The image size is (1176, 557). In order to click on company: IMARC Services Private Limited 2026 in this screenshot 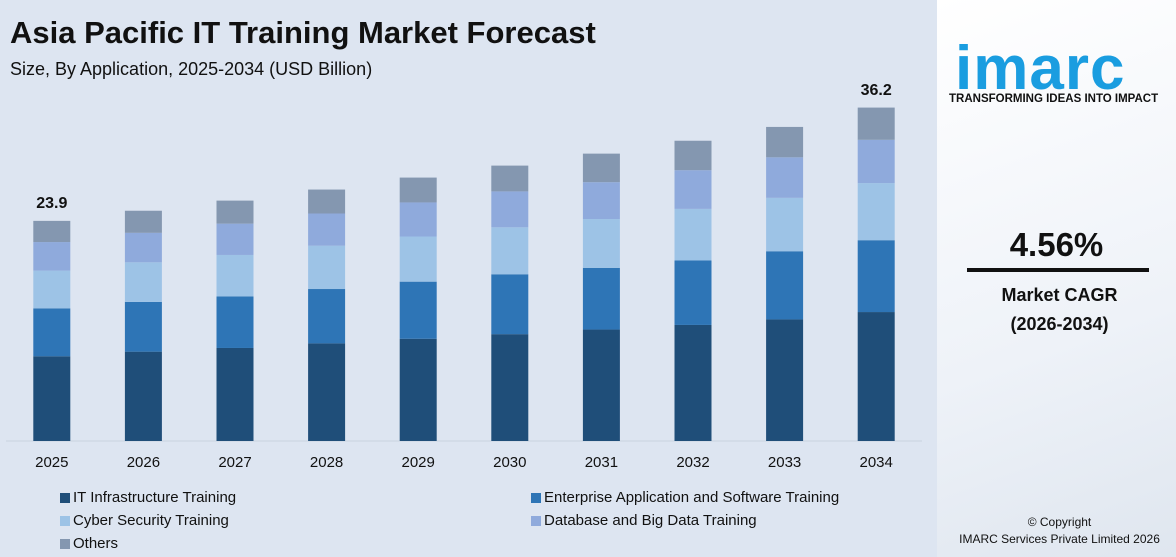, I will do `click(1059, 539)`.